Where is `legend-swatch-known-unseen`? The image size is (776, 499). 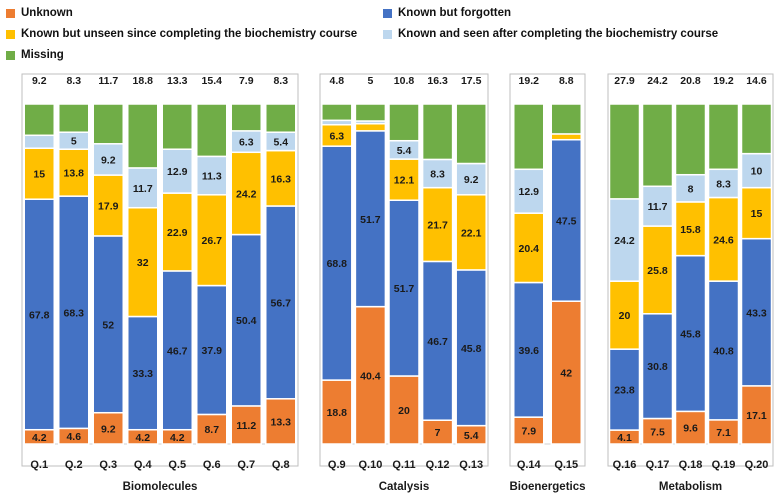
legend-swatch-known-unseen is located at coordinates (10, 34).